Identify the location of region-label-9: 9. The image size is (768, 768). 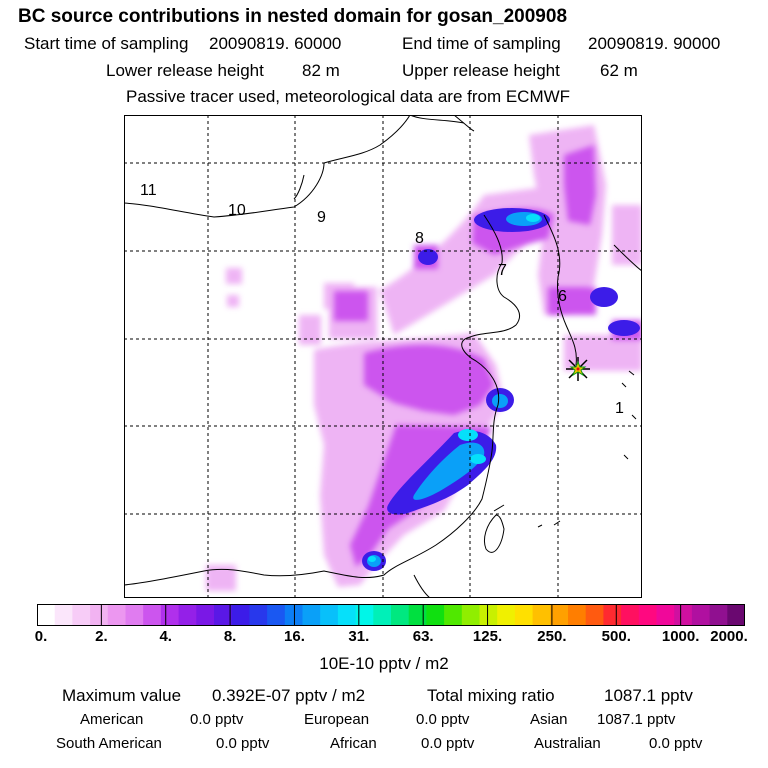
(321, 217).